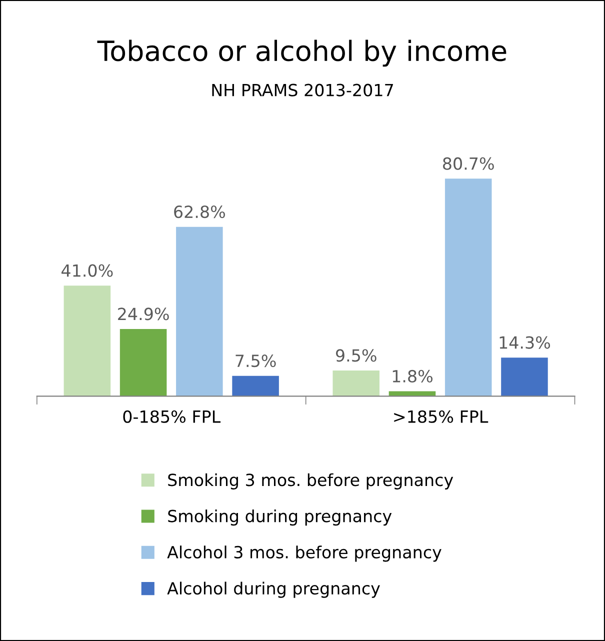 The width and height of the screenshot is (605, 641). What do you see at coordinates (412, 376) in the screenshot?
I see `data-label: 1.8%` at bounding box center [412, 376].